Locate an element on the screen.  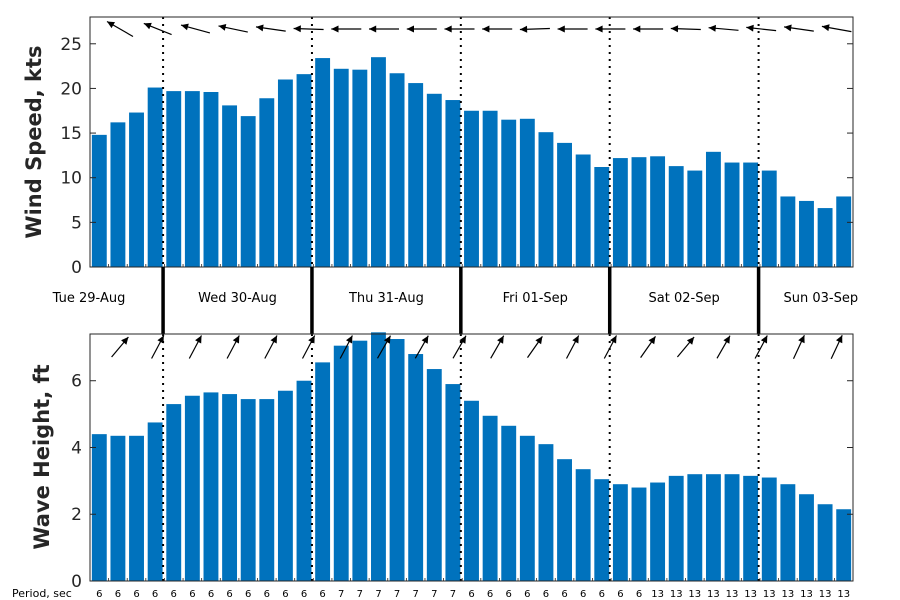
day-label: Wed 30-Aug is located at coordinates (237, 298).